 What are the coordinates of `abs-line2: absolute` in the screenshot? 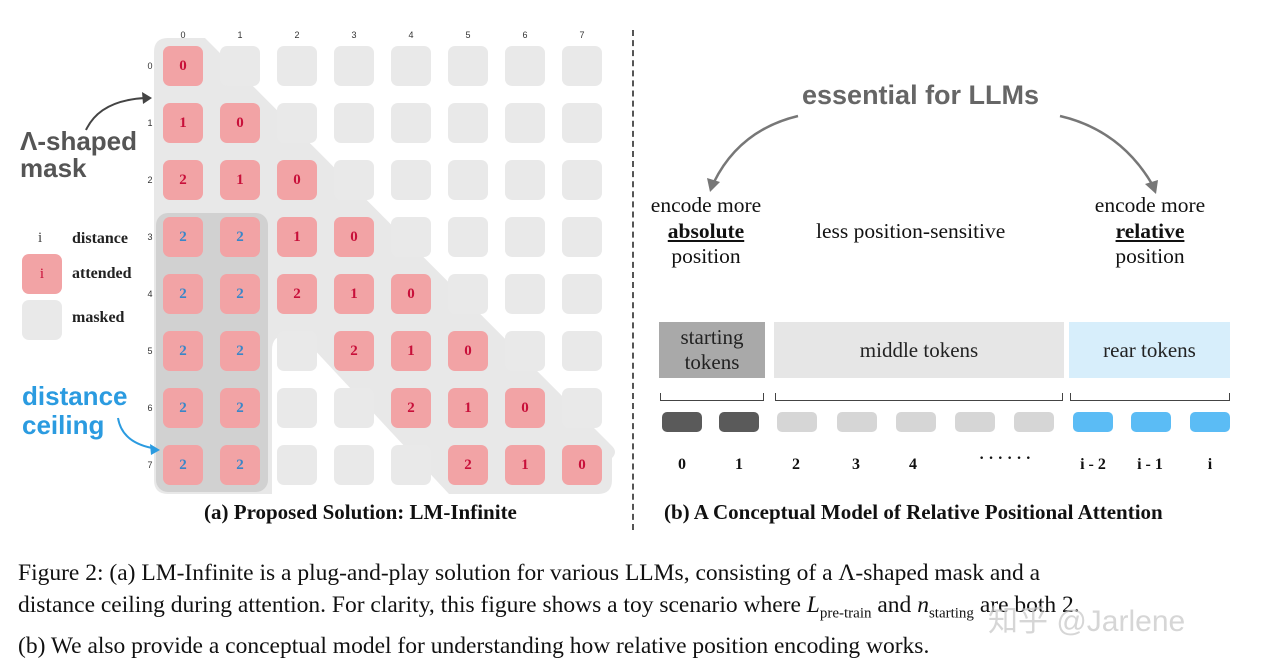 It's located at (706, 230).